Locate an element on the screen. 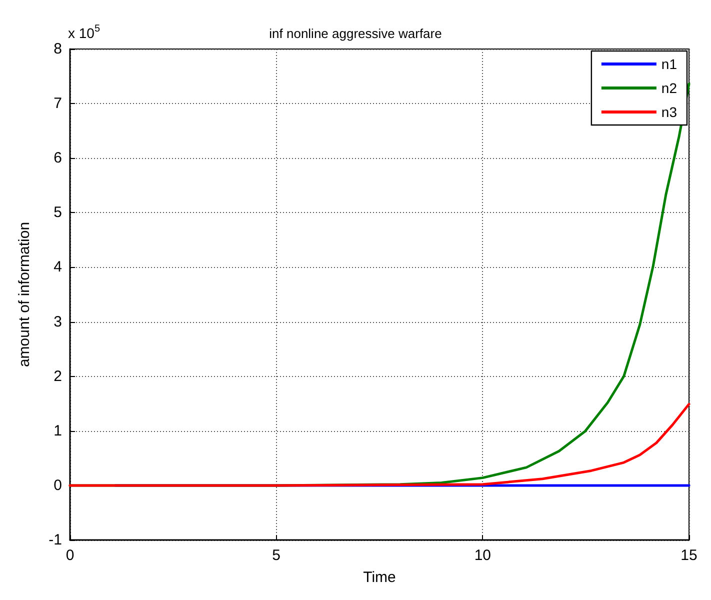 The image size is (711, 600). y-axis-title: amount of information is located at coordinates (24, 295).